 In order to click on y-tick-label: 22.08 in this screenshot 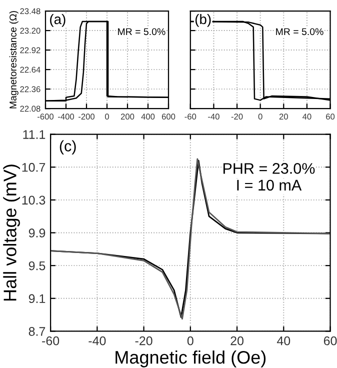, I will do `click(30, 109)`.